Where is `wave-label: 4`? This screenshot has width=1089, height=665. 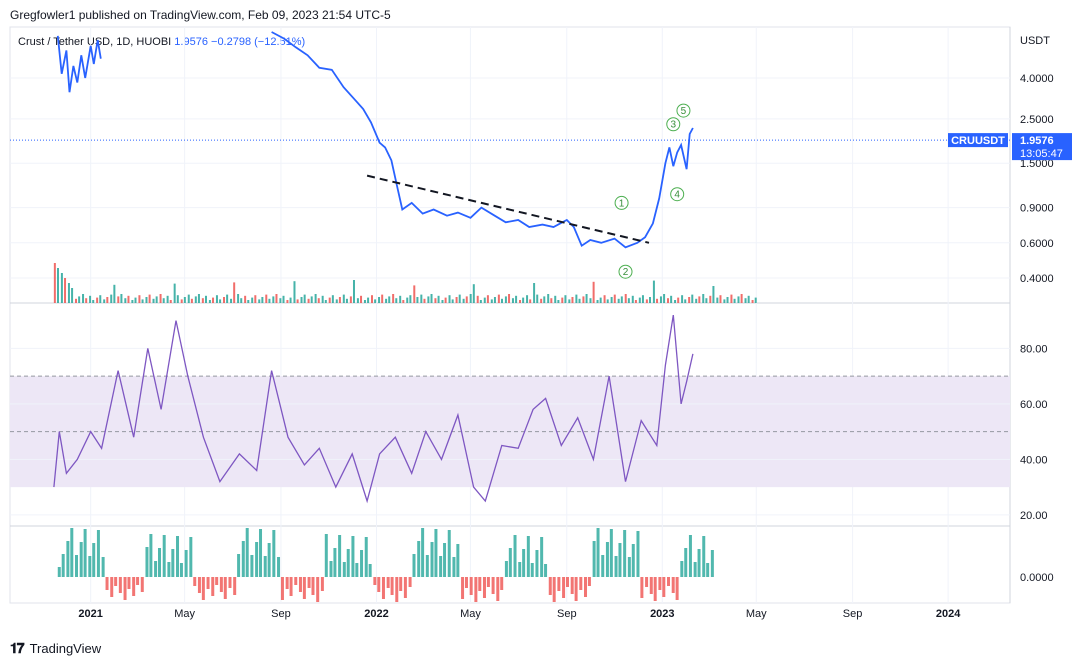
wave-label: 4 is located at coordinates (677, 195).